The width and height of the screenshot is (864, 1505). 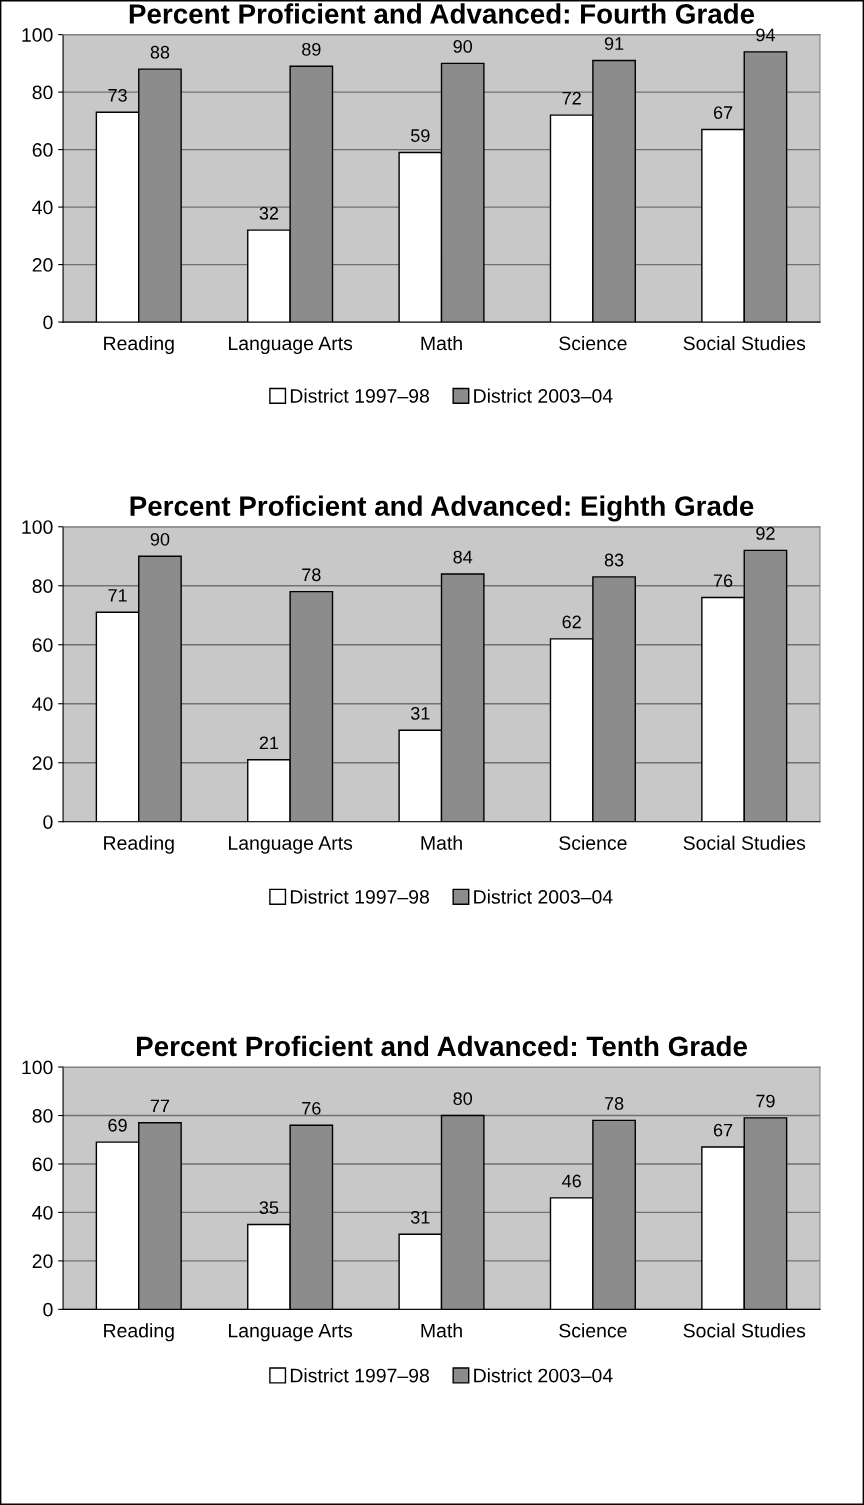 What do you see at coordinates (442, 508) in the screenshot?
I see `chart-title: Percent Proficient and Advanced: Eighth Grade` at bounding box center [442, 508].